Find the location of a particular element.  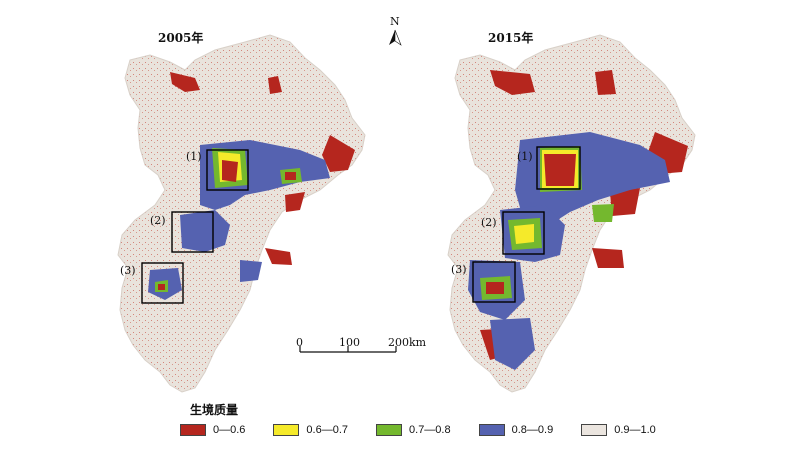

box-label-2005-1: (1) is located at coordinates (194, 156).